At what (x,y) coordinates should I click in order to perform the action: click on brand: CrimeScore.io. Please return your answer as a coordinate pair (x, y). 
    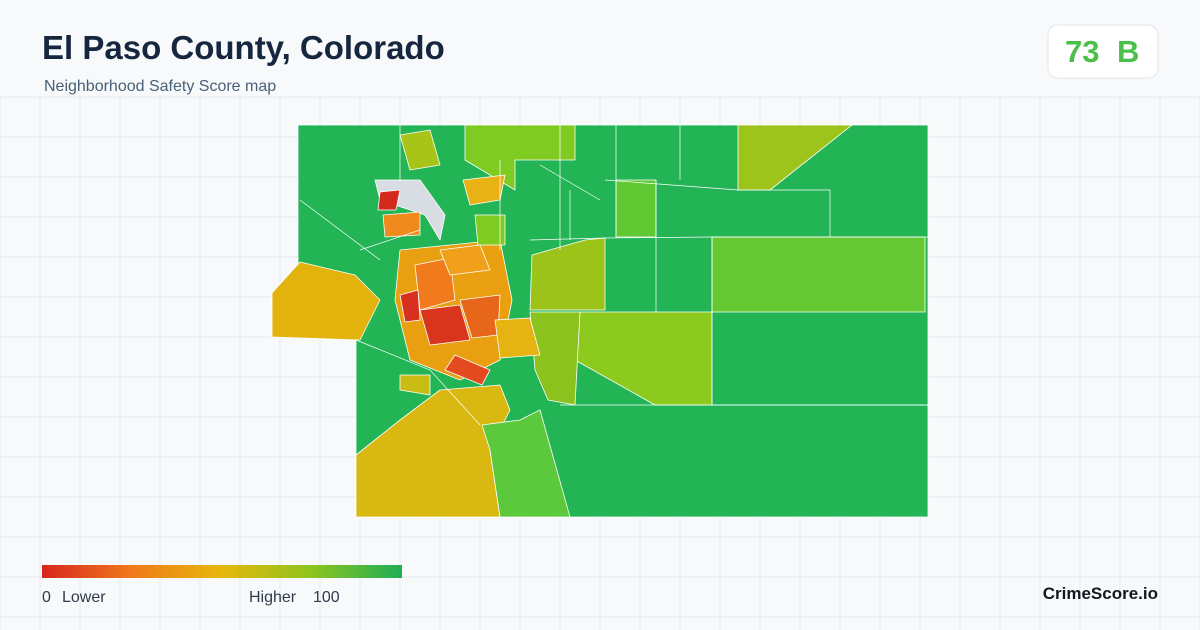
    Looking at the image, I should click on (1100, 593).